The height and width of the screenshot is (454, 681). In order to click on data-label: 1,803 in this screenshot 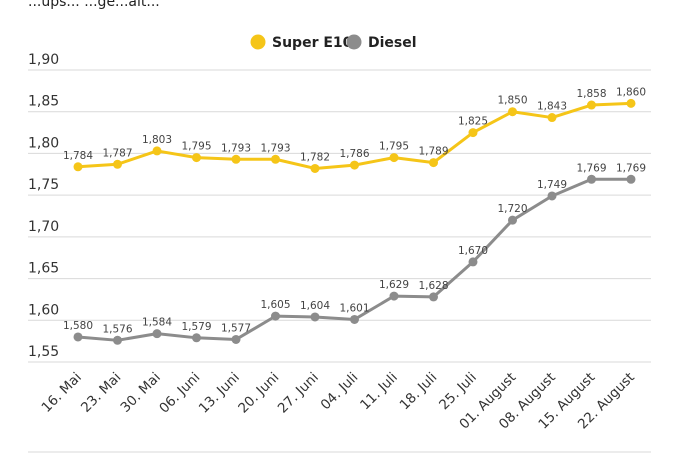, I will do `click(157, 140)`.